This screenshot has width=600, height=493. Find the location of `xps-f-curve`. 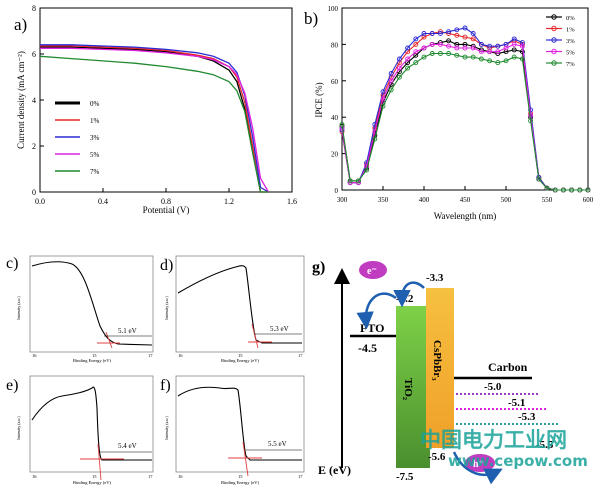

xps-f-curve is located at coordinates (239, 423).